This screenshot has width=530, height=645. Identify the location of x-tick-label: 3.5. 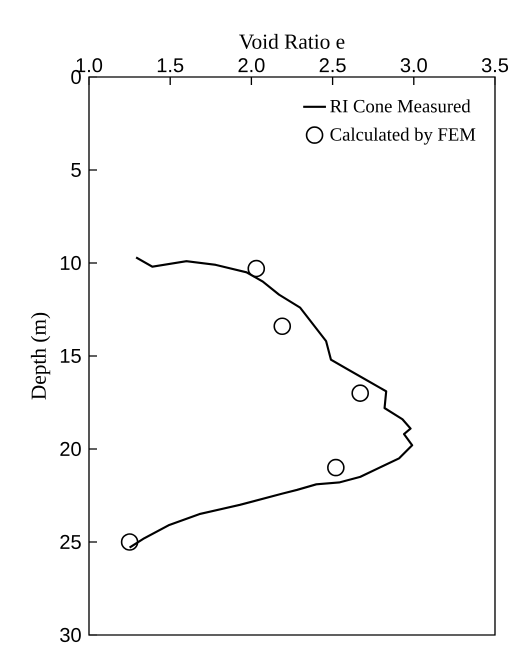
(495, 65).